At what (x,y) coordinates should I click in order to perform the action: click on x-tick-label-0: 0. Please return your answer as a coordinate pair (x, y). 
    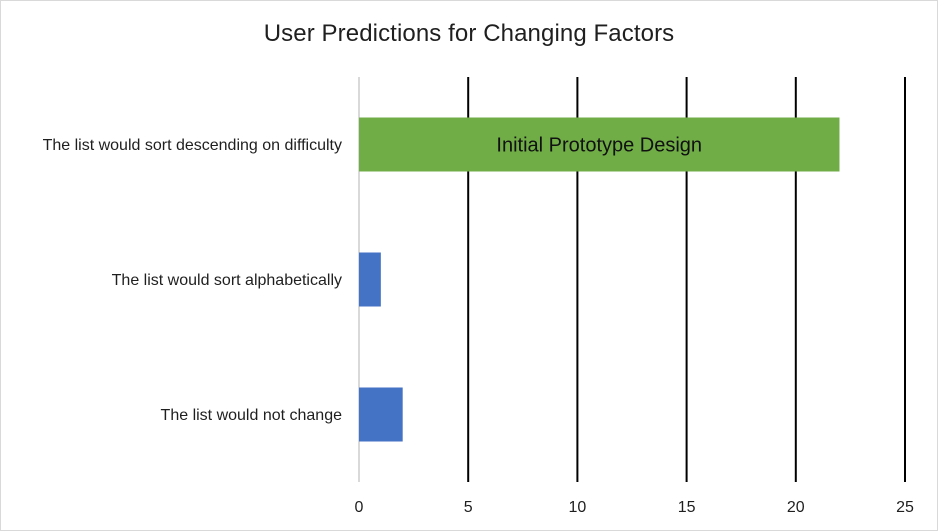
    Looking at the image, I should click on (359, 507).